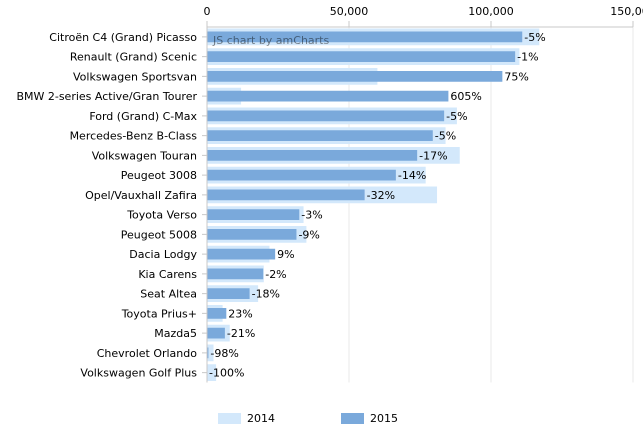 The width and height of the screenshot is (643, 436). I want to click on category-label: BMW 2-series Active/Gran Tourer, so click(106, 96).